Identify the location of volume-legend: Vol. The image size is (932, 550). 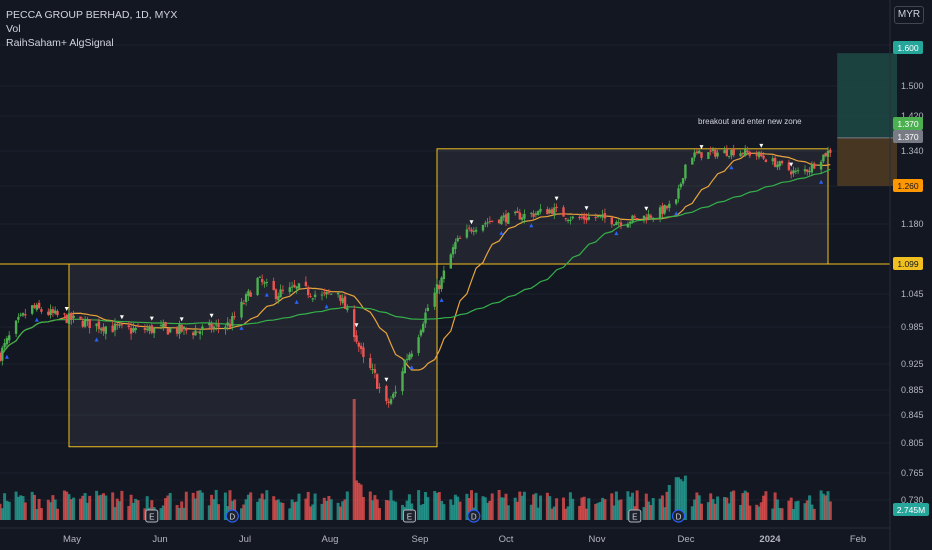
(13, 29).